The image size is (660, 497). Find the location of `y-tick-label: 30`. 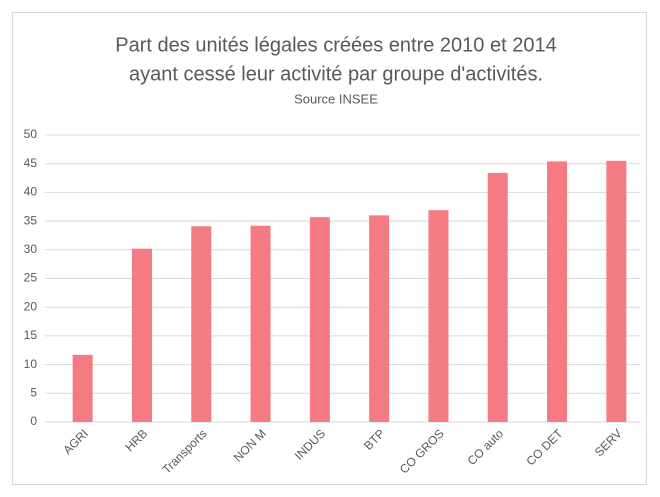

y-tick-label: 30 is located at coordinates (31, 249).